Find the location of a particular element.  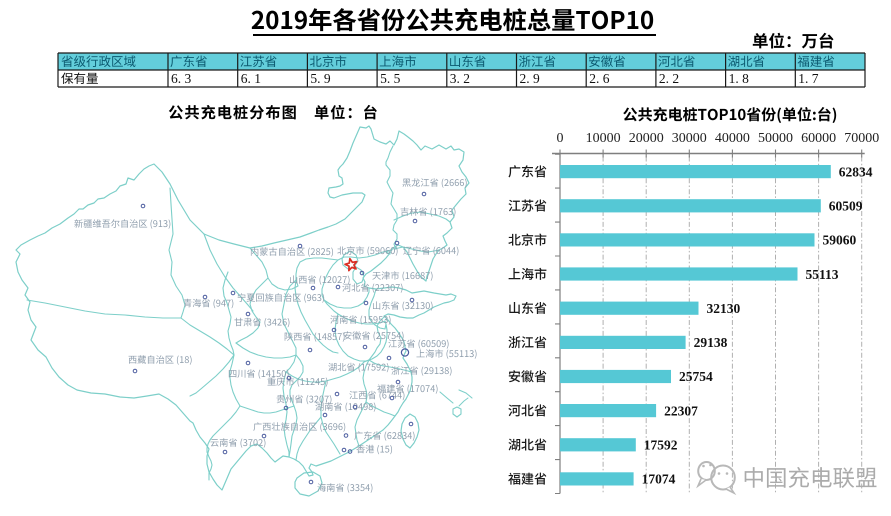

svg-text: 20000 is located at coordinates (646, 138).